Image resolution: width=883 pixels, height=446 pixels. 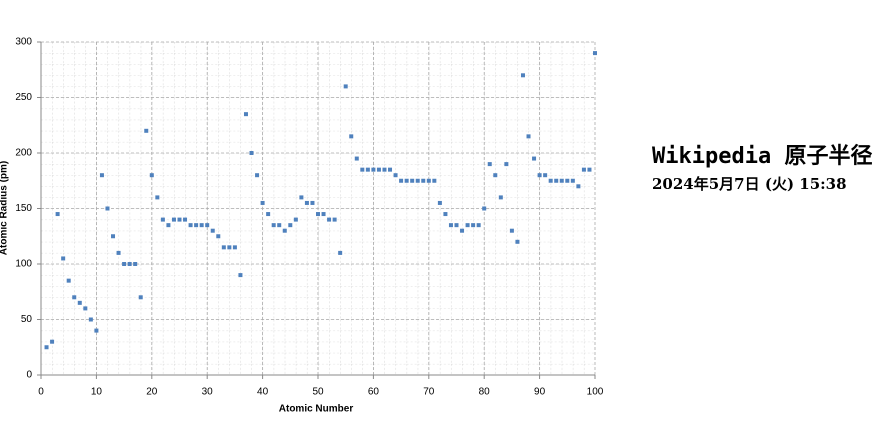 What do you see at coordinates (23, 208) in the screenshot?
I see `y-tick-label: 150` at bounding box center [23, 208].